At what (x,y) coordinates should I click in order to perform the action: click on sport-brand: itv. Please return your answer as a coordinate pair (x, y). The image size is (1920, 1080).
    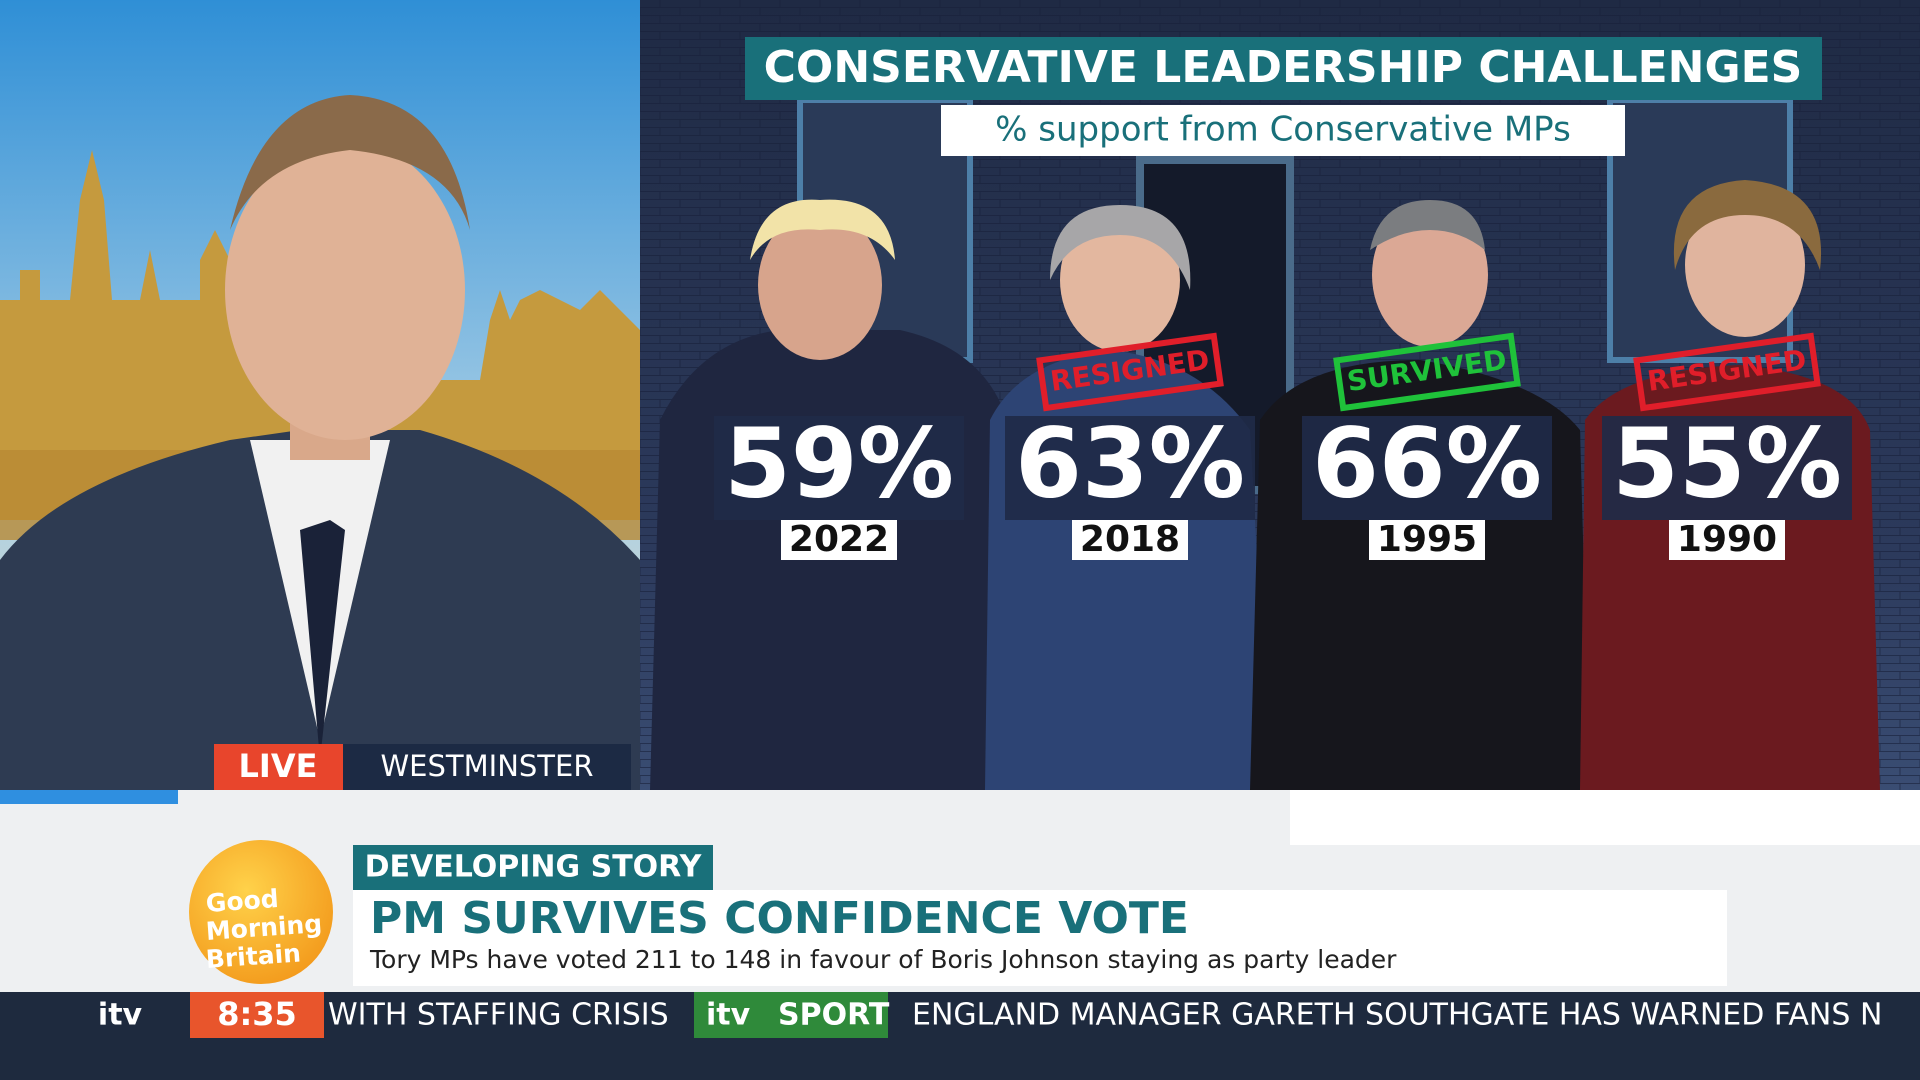
    Looking at the image, I should click on (728, 1015).